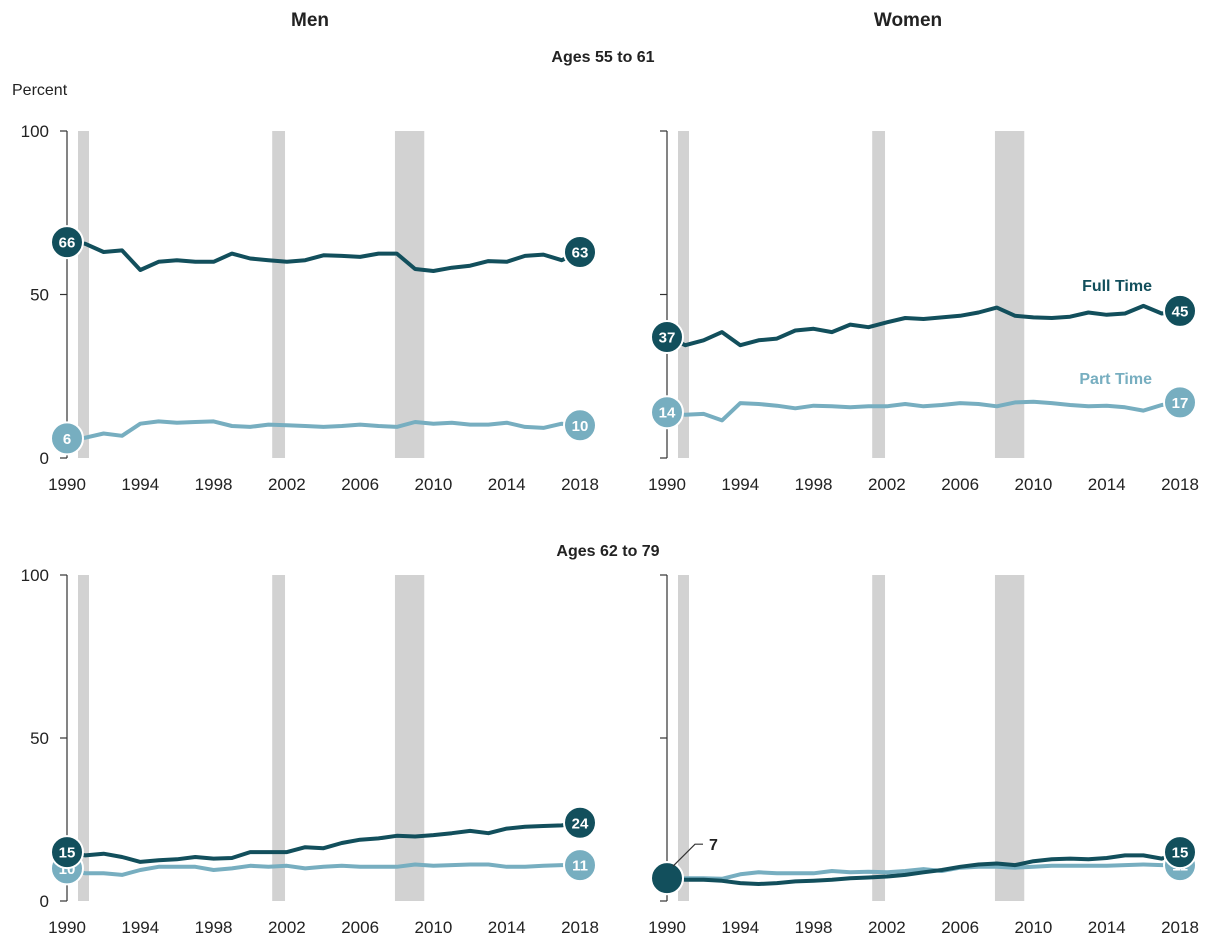  What do you see at coordinates (40, 90) in the screenshot?
I see `y-unit-label: Percent` at bounding box center [40, 90].